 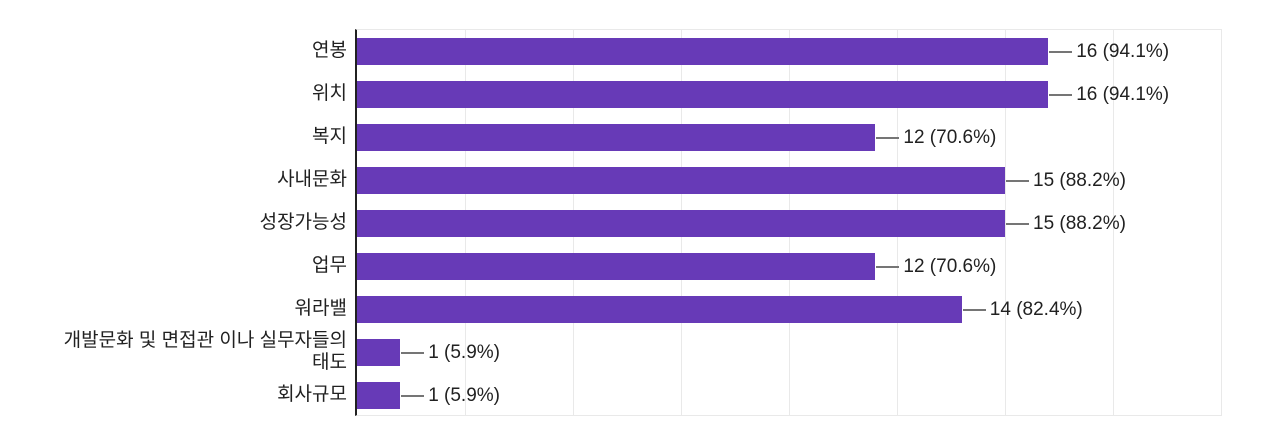 What do you see at coordinates (329, 93) in the screenshot?
I see `category-label-text: 위치` at bounding box center [329, 93].